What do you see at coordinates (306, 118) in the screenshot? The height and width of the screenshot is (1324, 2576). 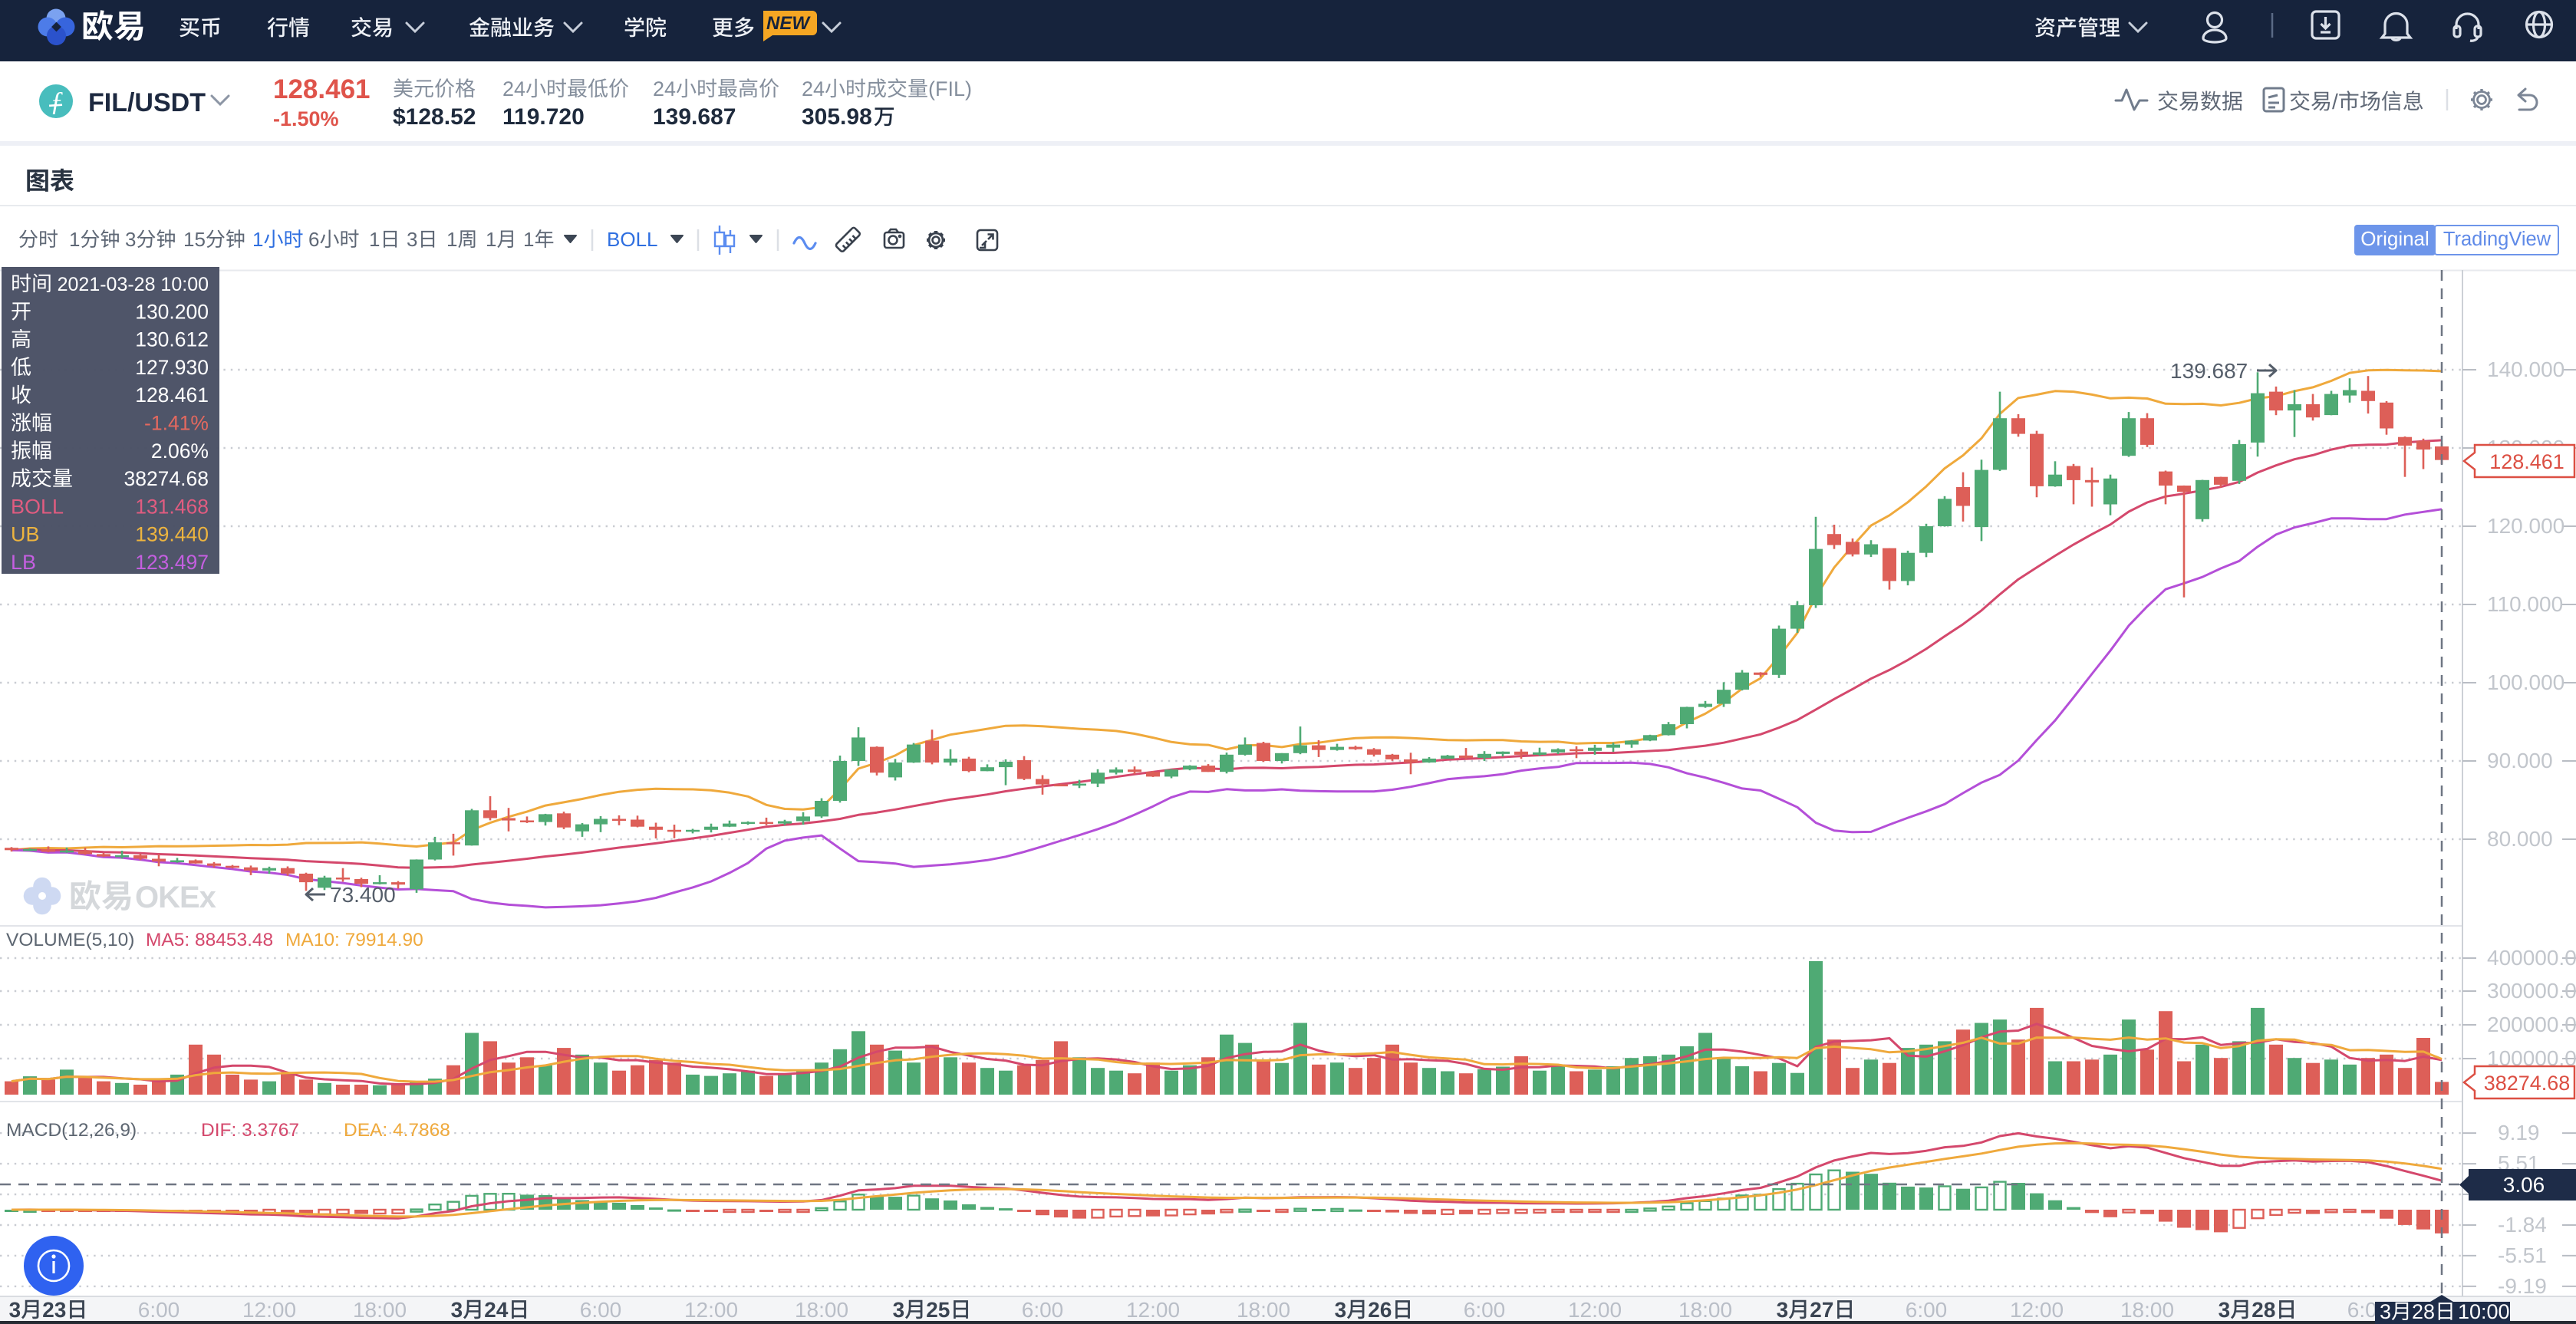 I see `svg-text: -1.50%` at bounding box center [306, 118].